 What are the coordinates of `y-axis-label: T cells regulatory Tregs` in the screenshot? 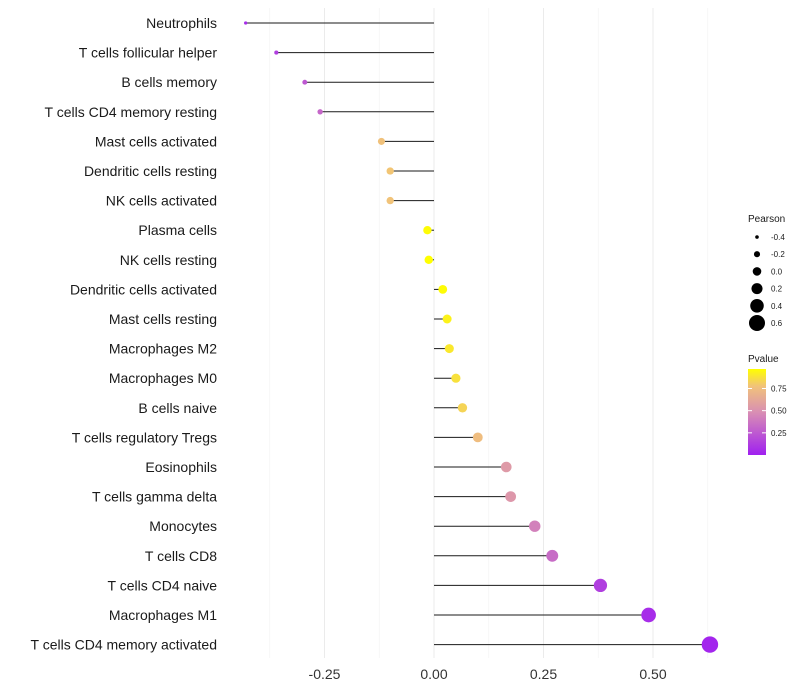 It's located at (144, 437).